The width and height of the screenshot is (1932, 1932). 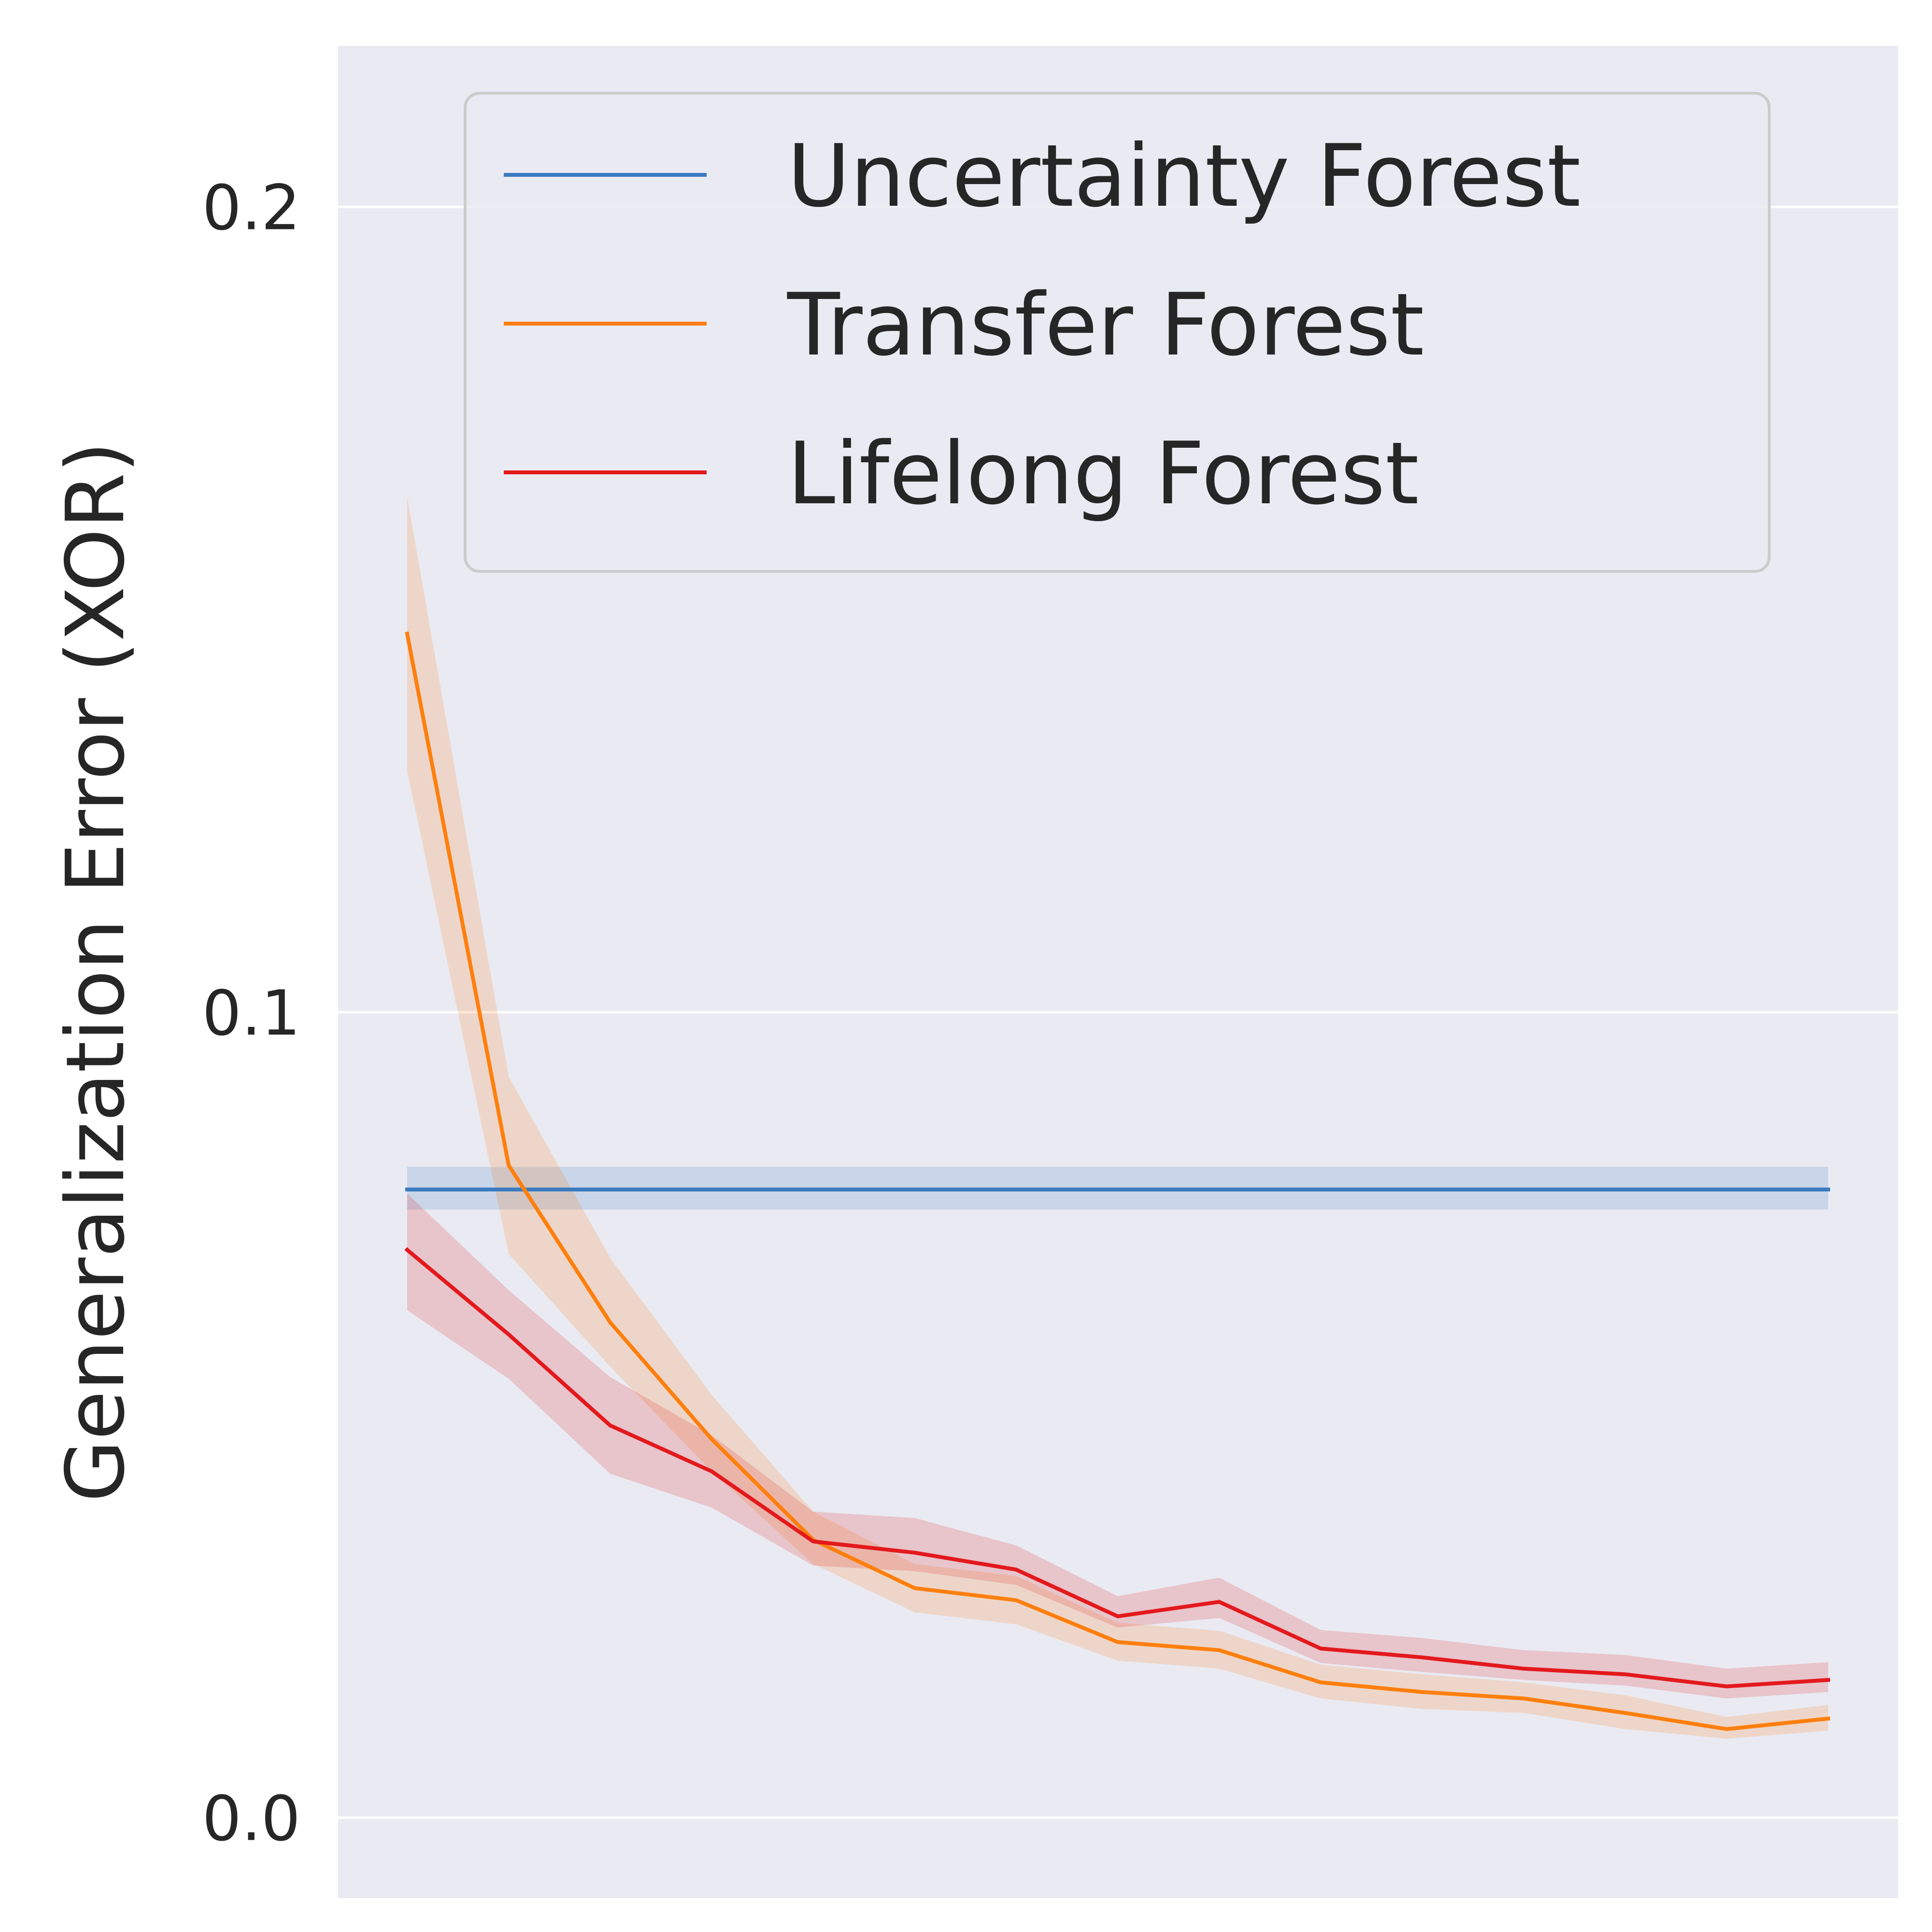 I want to click on y-axis-label: Generalization Error (XOR), so click(x=95, y=971).